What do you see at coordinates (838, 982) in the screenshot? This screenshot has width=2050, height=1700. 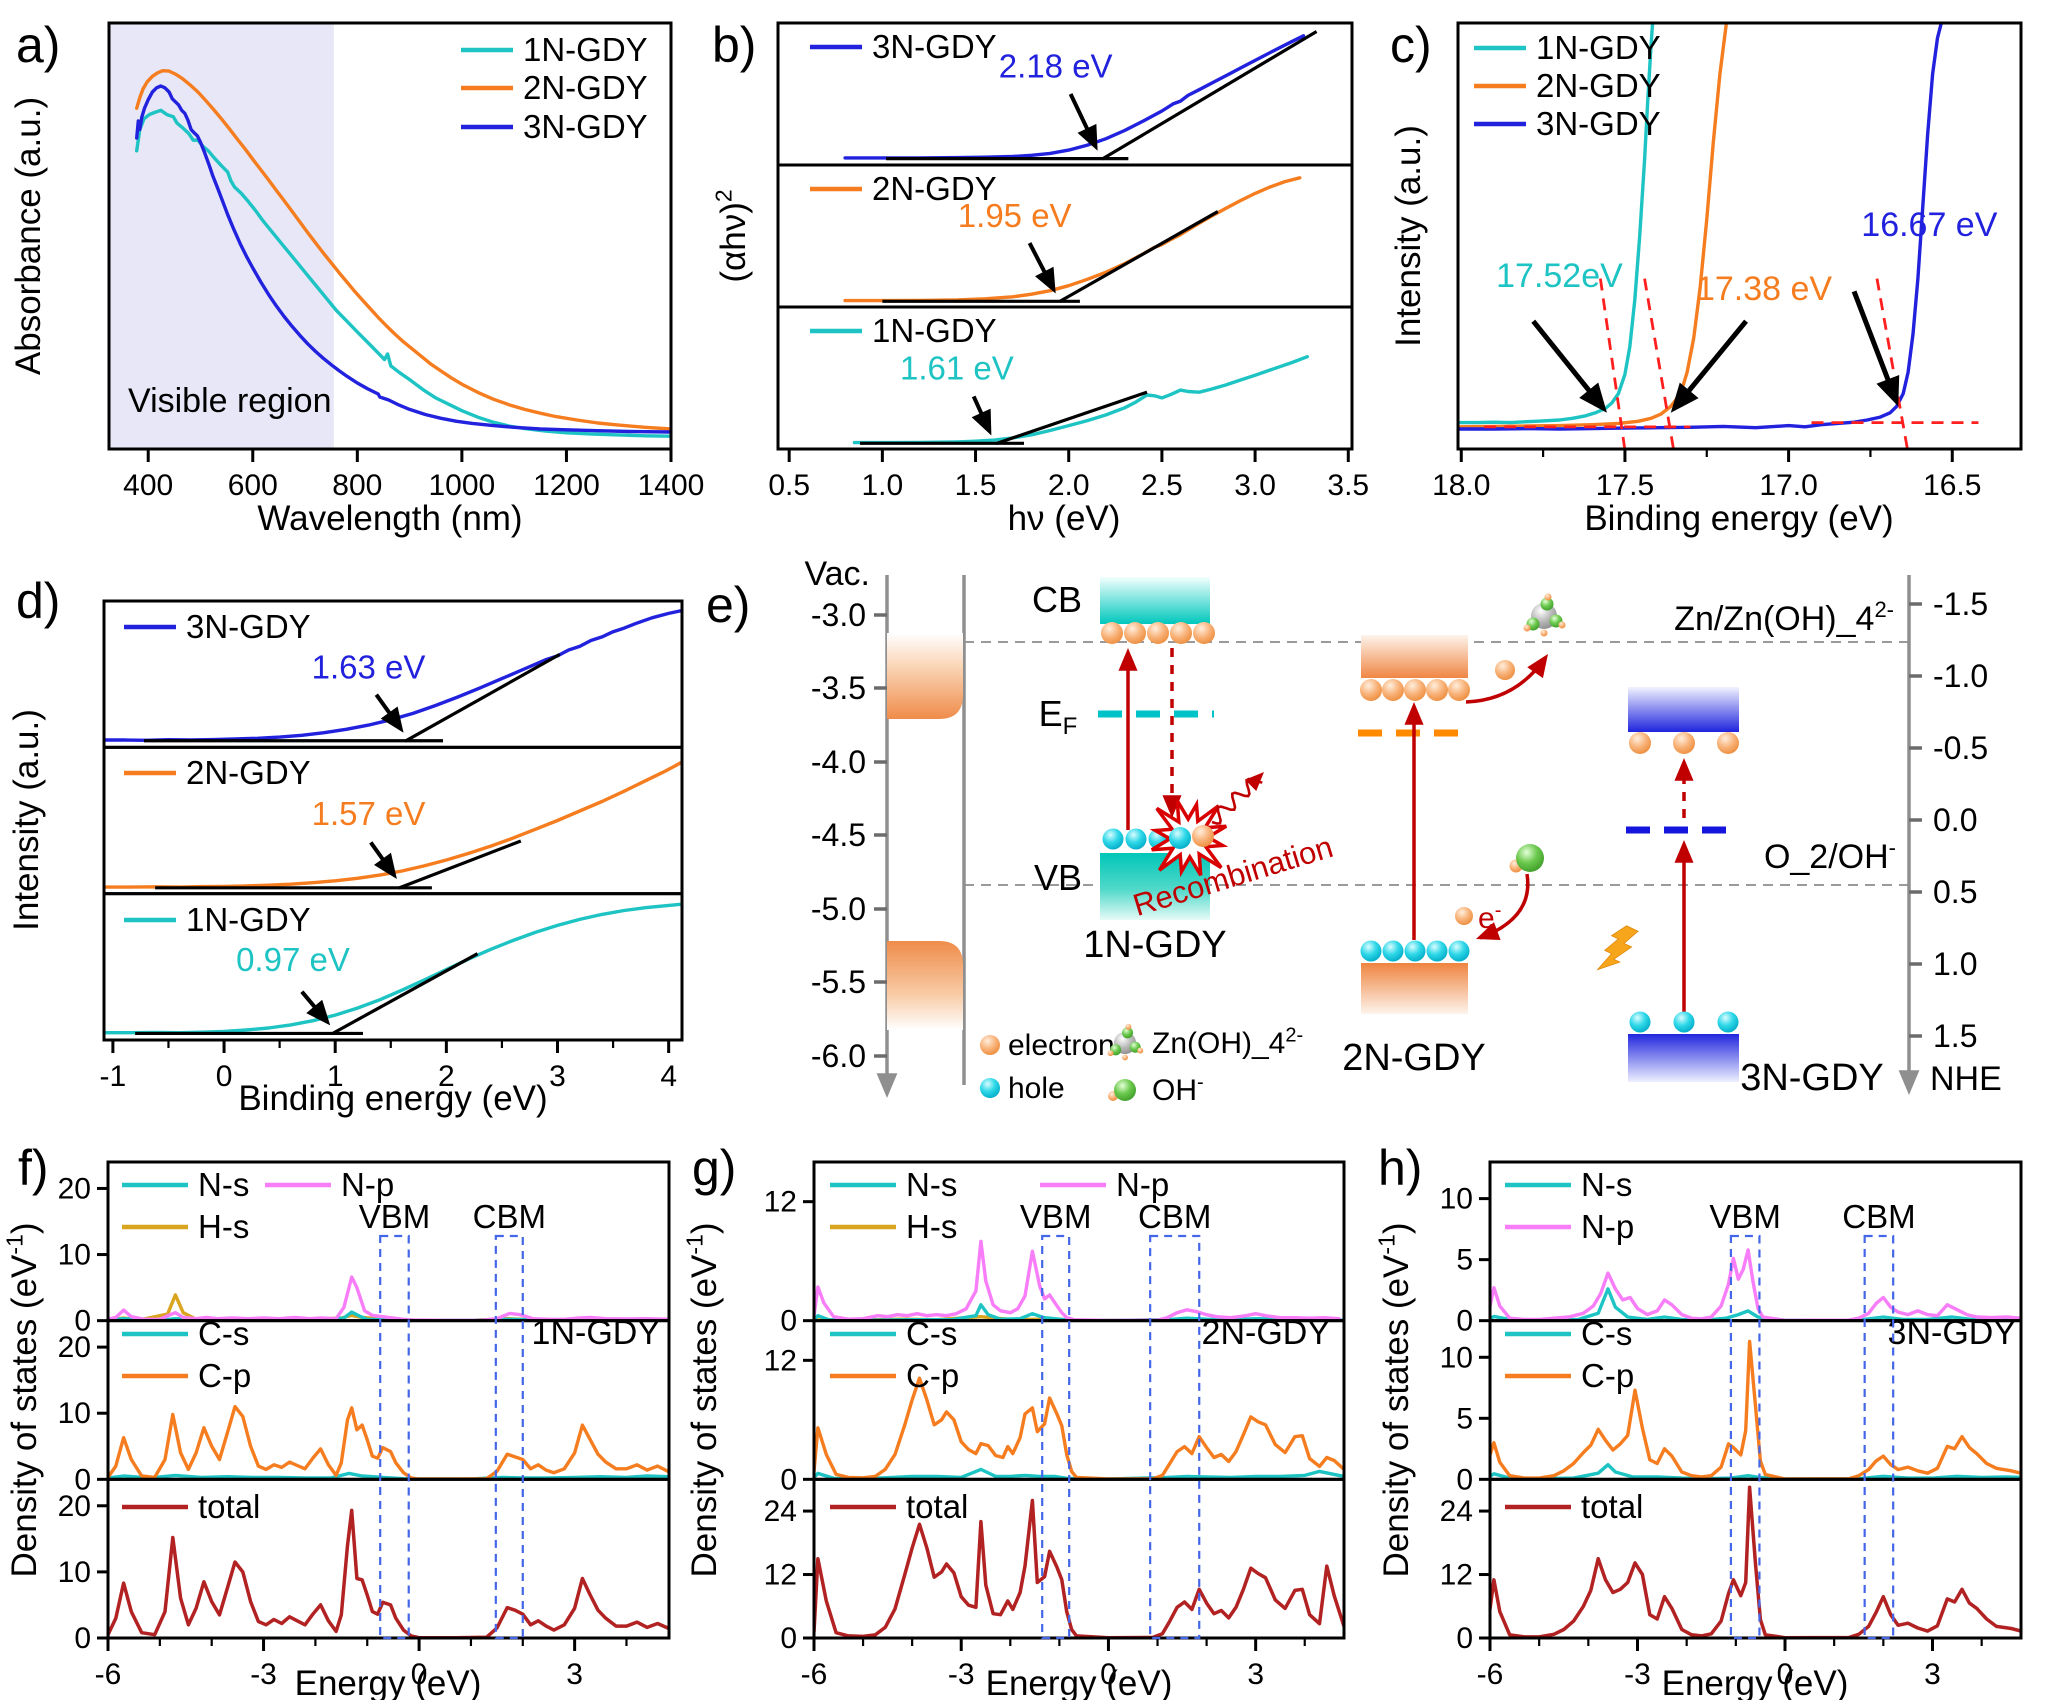 I see `vac-tick-label: -5.5` at bounding box center [838, 982].